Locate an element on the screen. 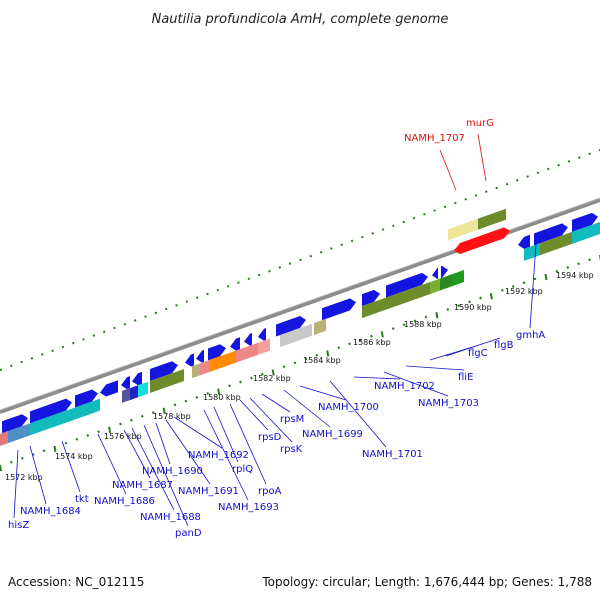  ruler-label: 1574 kbp is located at coordinates (74, 456).